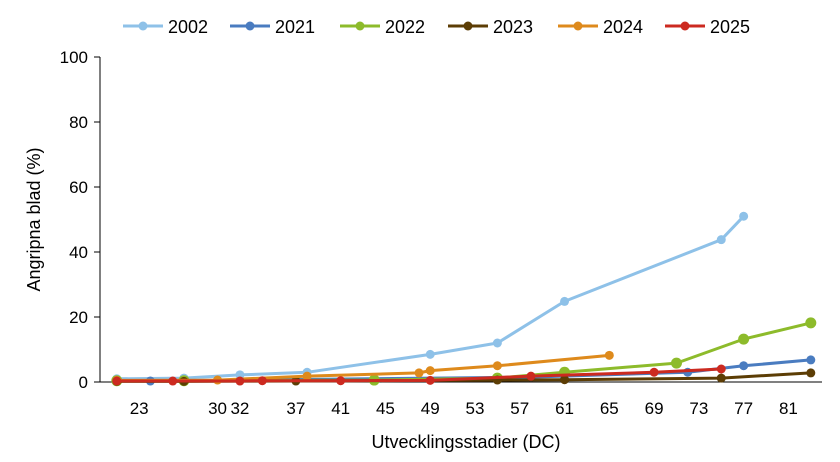 The image size is (840, 462). Describe the element at coordinates (490, 27) in the screenshot. I see `legend-item-2023: 2023` at that location.